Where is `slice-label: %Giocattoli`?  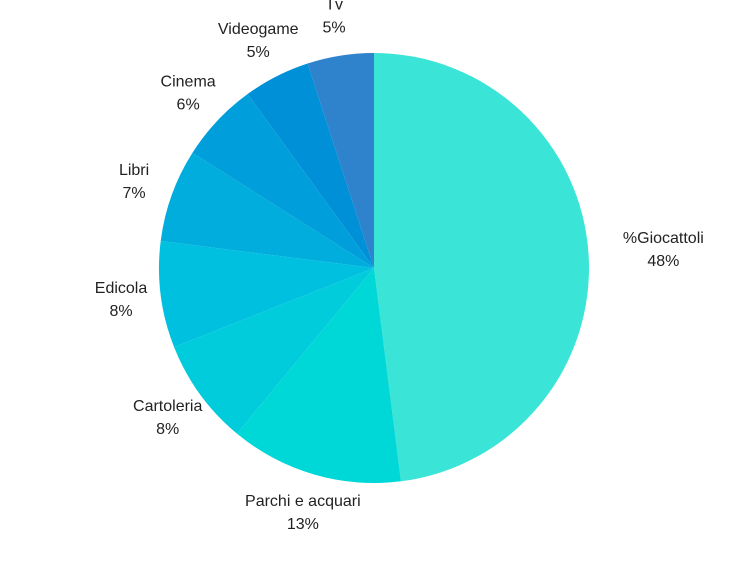
slice-label: %Giocattoli is located at coordinates (663, 238).